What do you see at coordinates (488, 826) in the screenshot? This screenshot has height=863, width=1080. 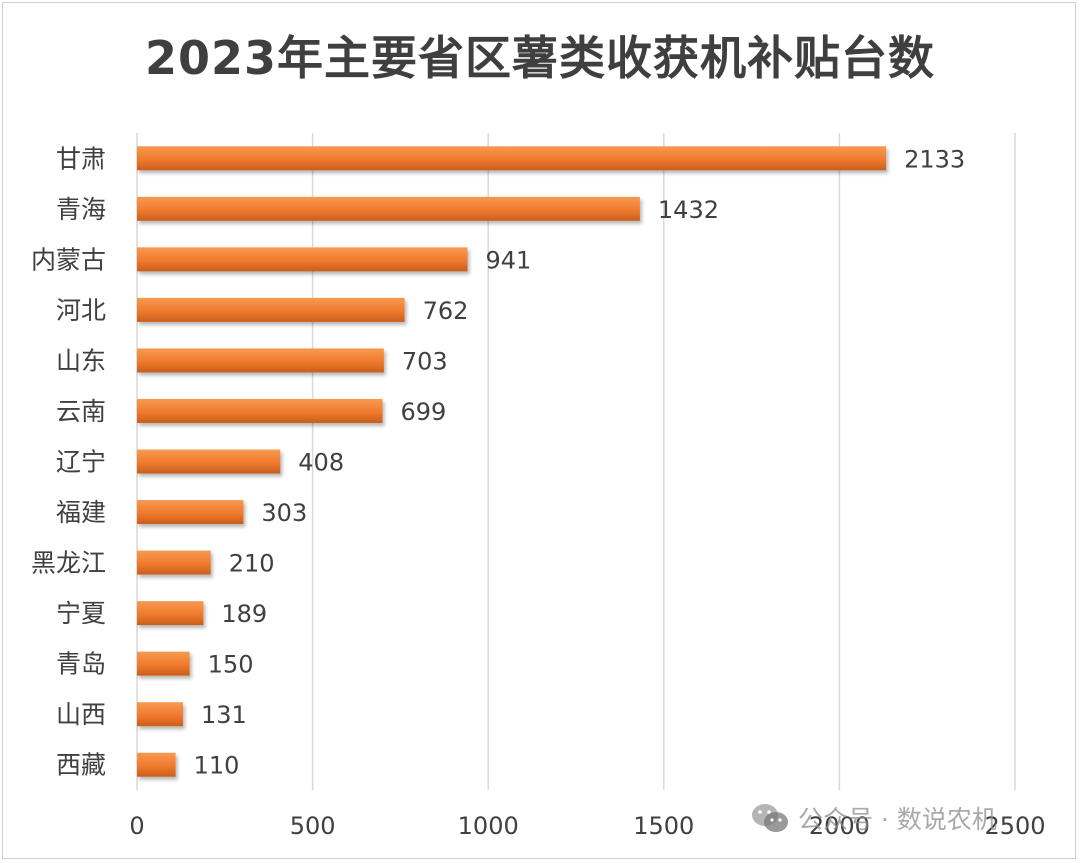 I see `x-tick-label: 1000` at bounding box center [488, 826].